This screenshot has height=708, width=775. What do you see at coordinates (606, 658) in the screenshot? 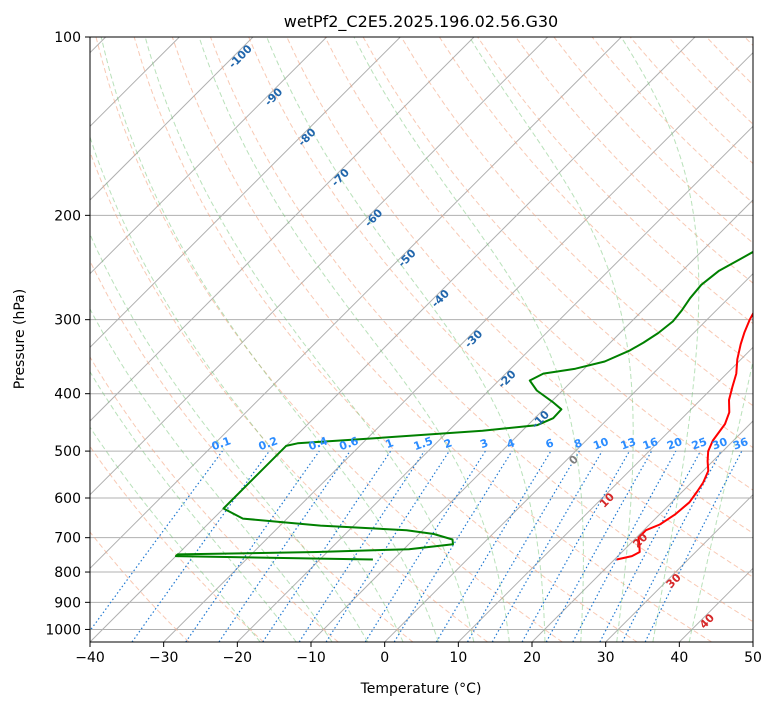
I see `x-tick-label: 30` at bounding box center [606, 658].